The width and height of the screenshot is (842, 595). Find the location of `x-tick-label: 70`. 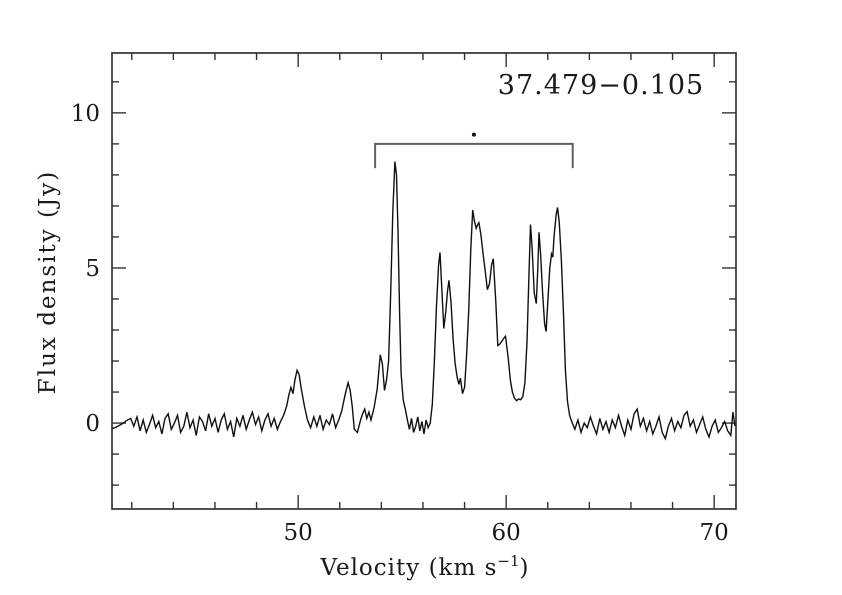

x-tick-label: 70 is located at coordinates (714, 533).